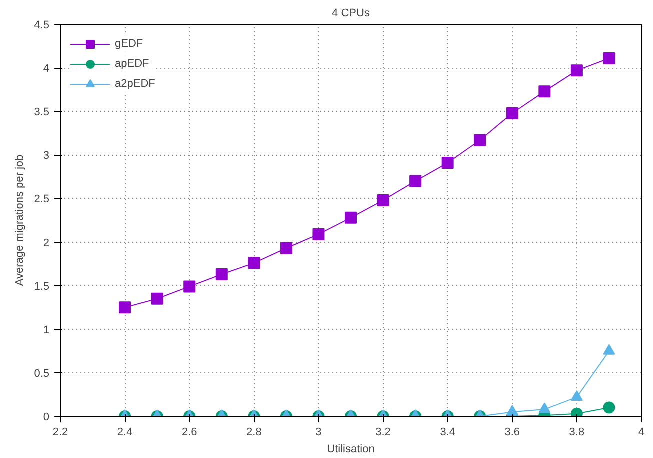 The height and width of the screenshot is (458, 653). What do you see at coordinates (135, 84) in the screenshot?
I see `legend-label: a2pEDF` at bounding box center [135, 84].